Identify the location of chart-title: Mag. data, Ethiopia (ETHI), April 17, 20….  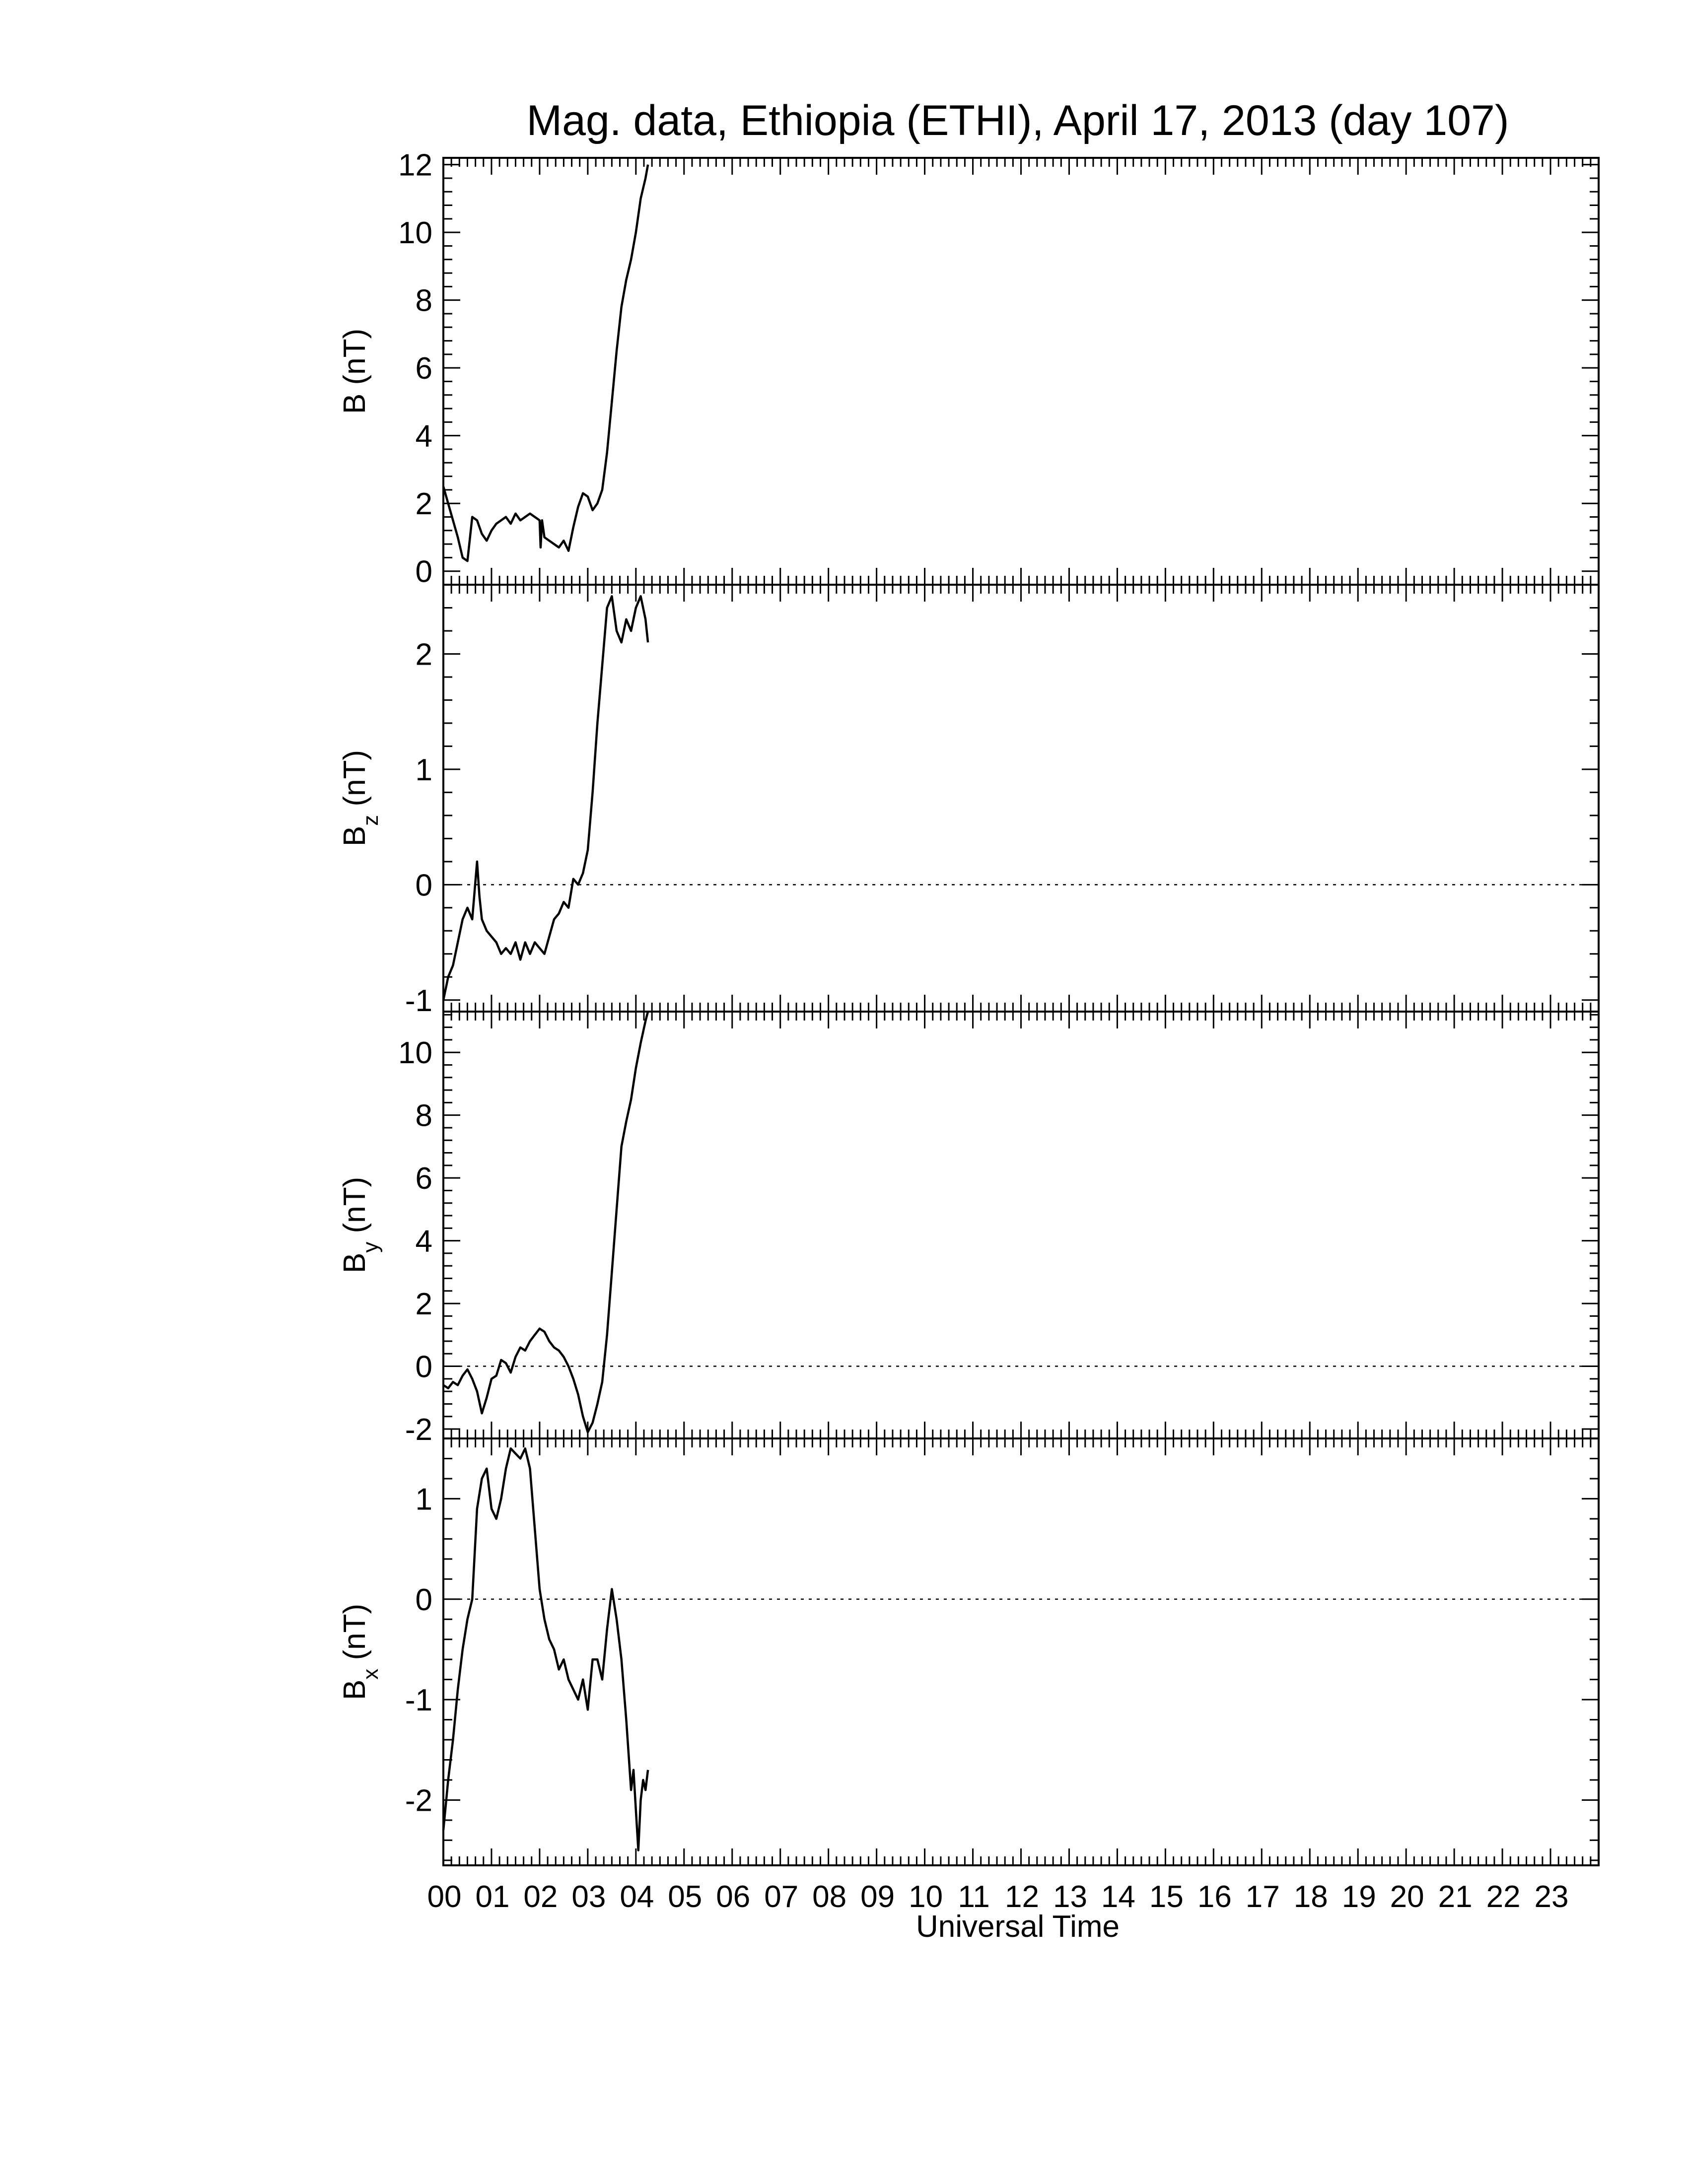
(1017, 120).